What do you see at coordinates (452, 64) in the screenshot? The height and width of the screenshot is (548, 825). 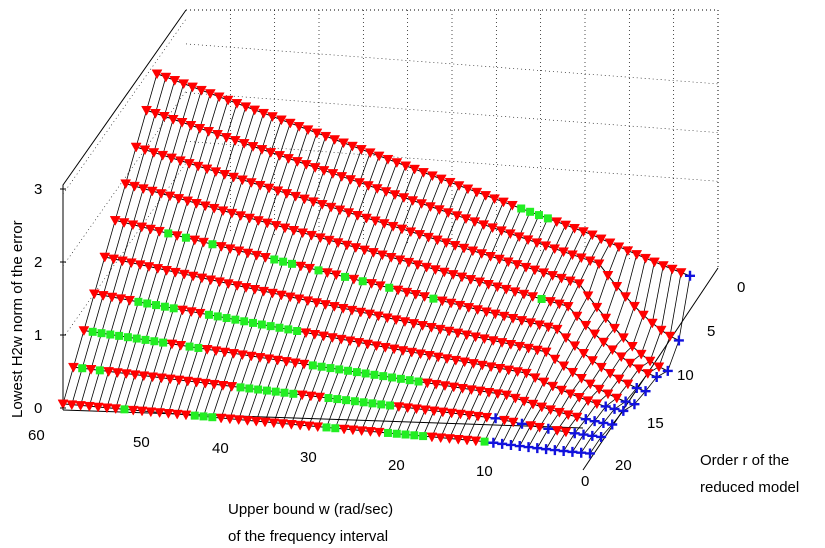 I see `grid-line-horizontal` at bounding box center [452, 64].